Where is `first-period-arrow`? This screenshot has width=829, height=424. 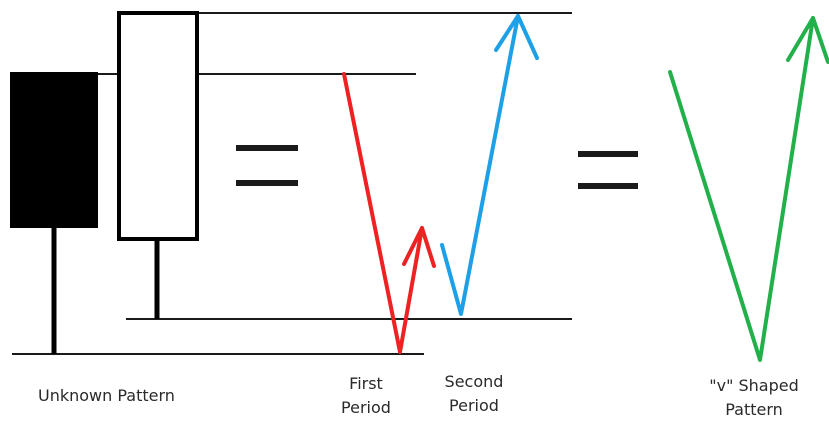 first-period-arrow is located at coordinates (389, 213).